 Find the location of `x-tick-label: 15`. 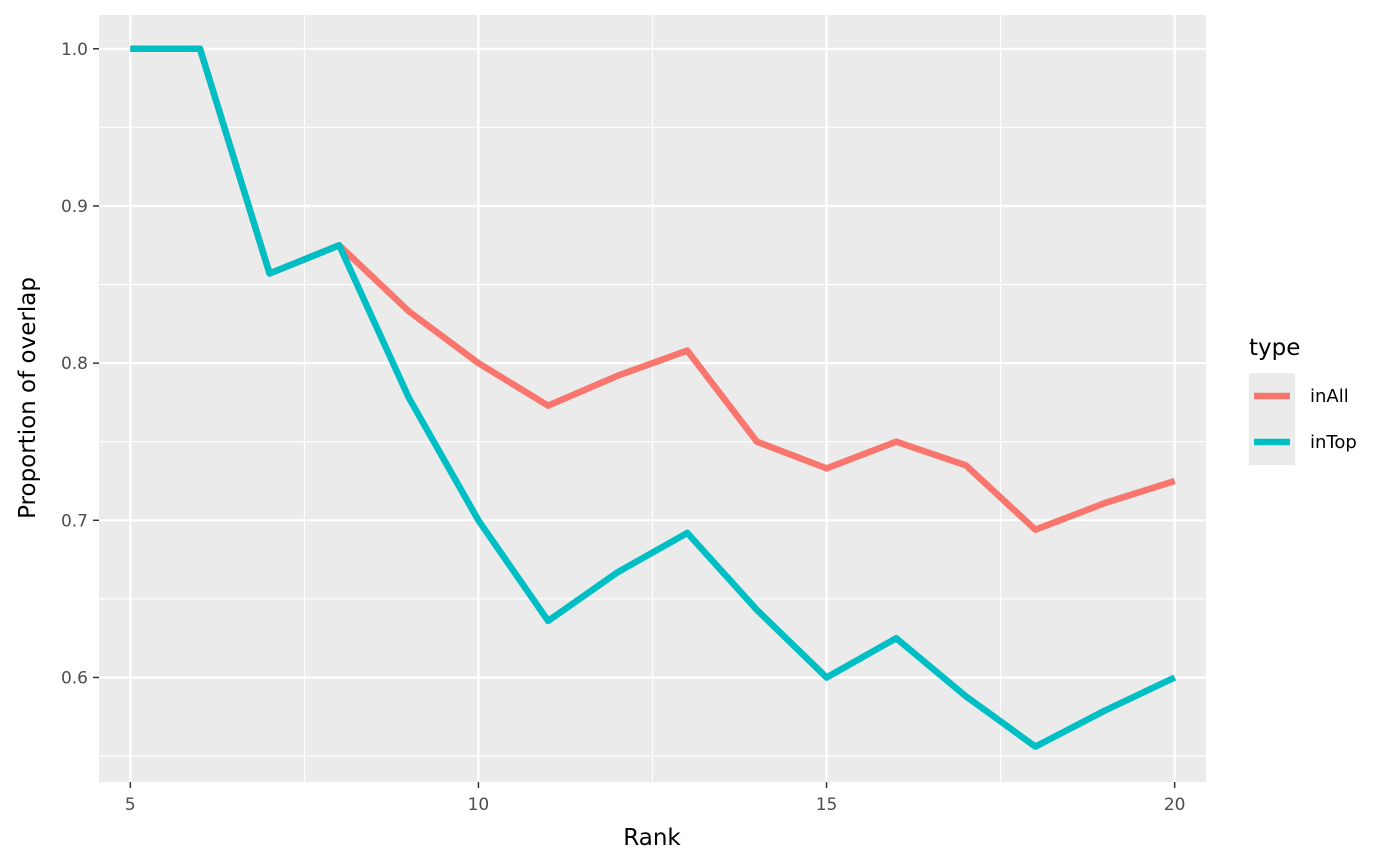

x-tick-label: 15 is located at coordinates (827, 805).